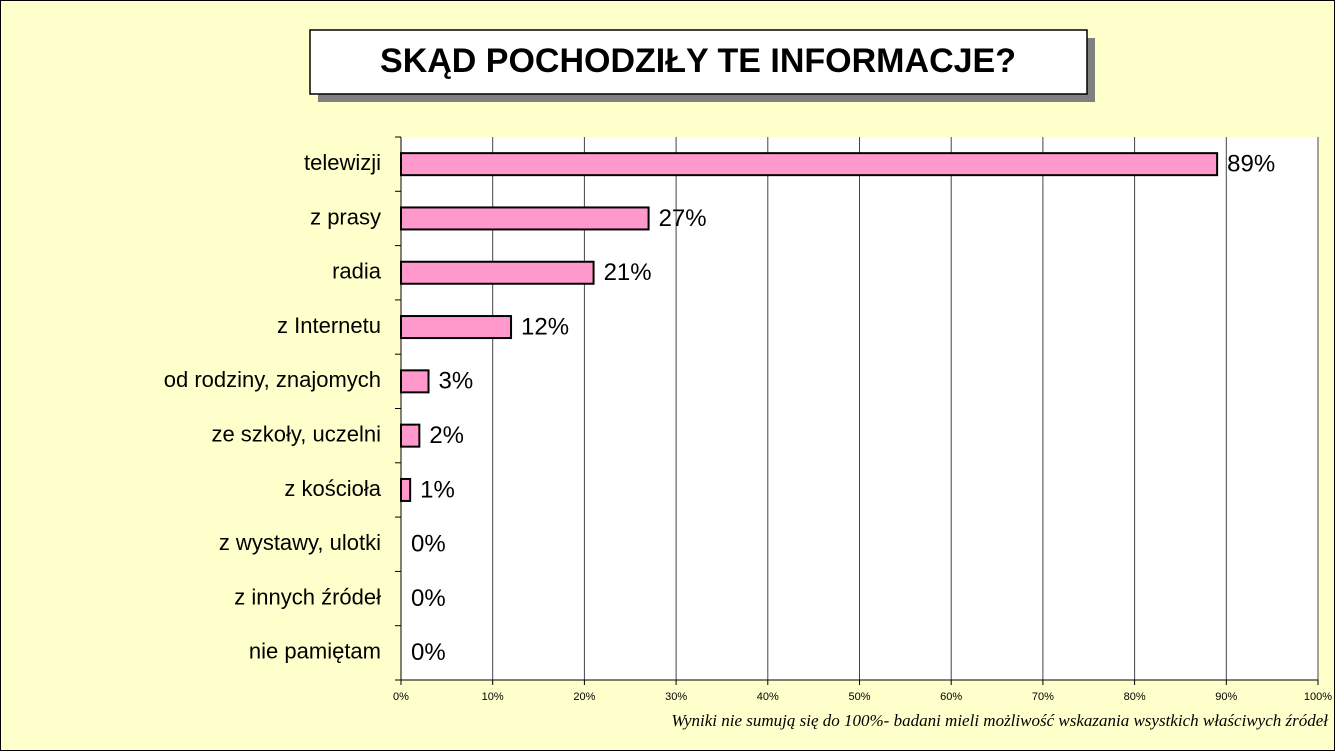 The image size is (1335, 751). I want to click on chart-title: SKĄD POCHODZIŁY TE INFORMACJE?, so click(698, 61).